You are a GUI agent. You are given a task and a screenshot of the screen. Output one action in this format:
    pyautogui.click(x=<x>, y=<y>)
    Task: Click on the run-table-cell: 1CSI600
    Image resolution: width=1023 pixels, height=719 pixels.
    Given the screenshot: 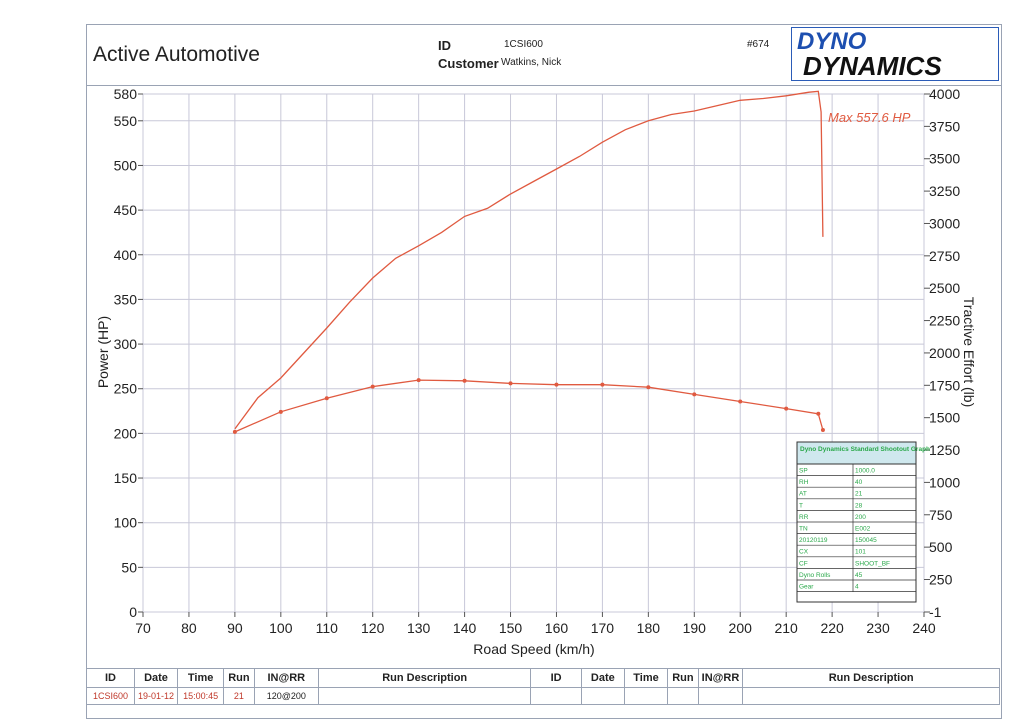 What is the action you would take?
    pyautogui.click(x=110, y=696)
    